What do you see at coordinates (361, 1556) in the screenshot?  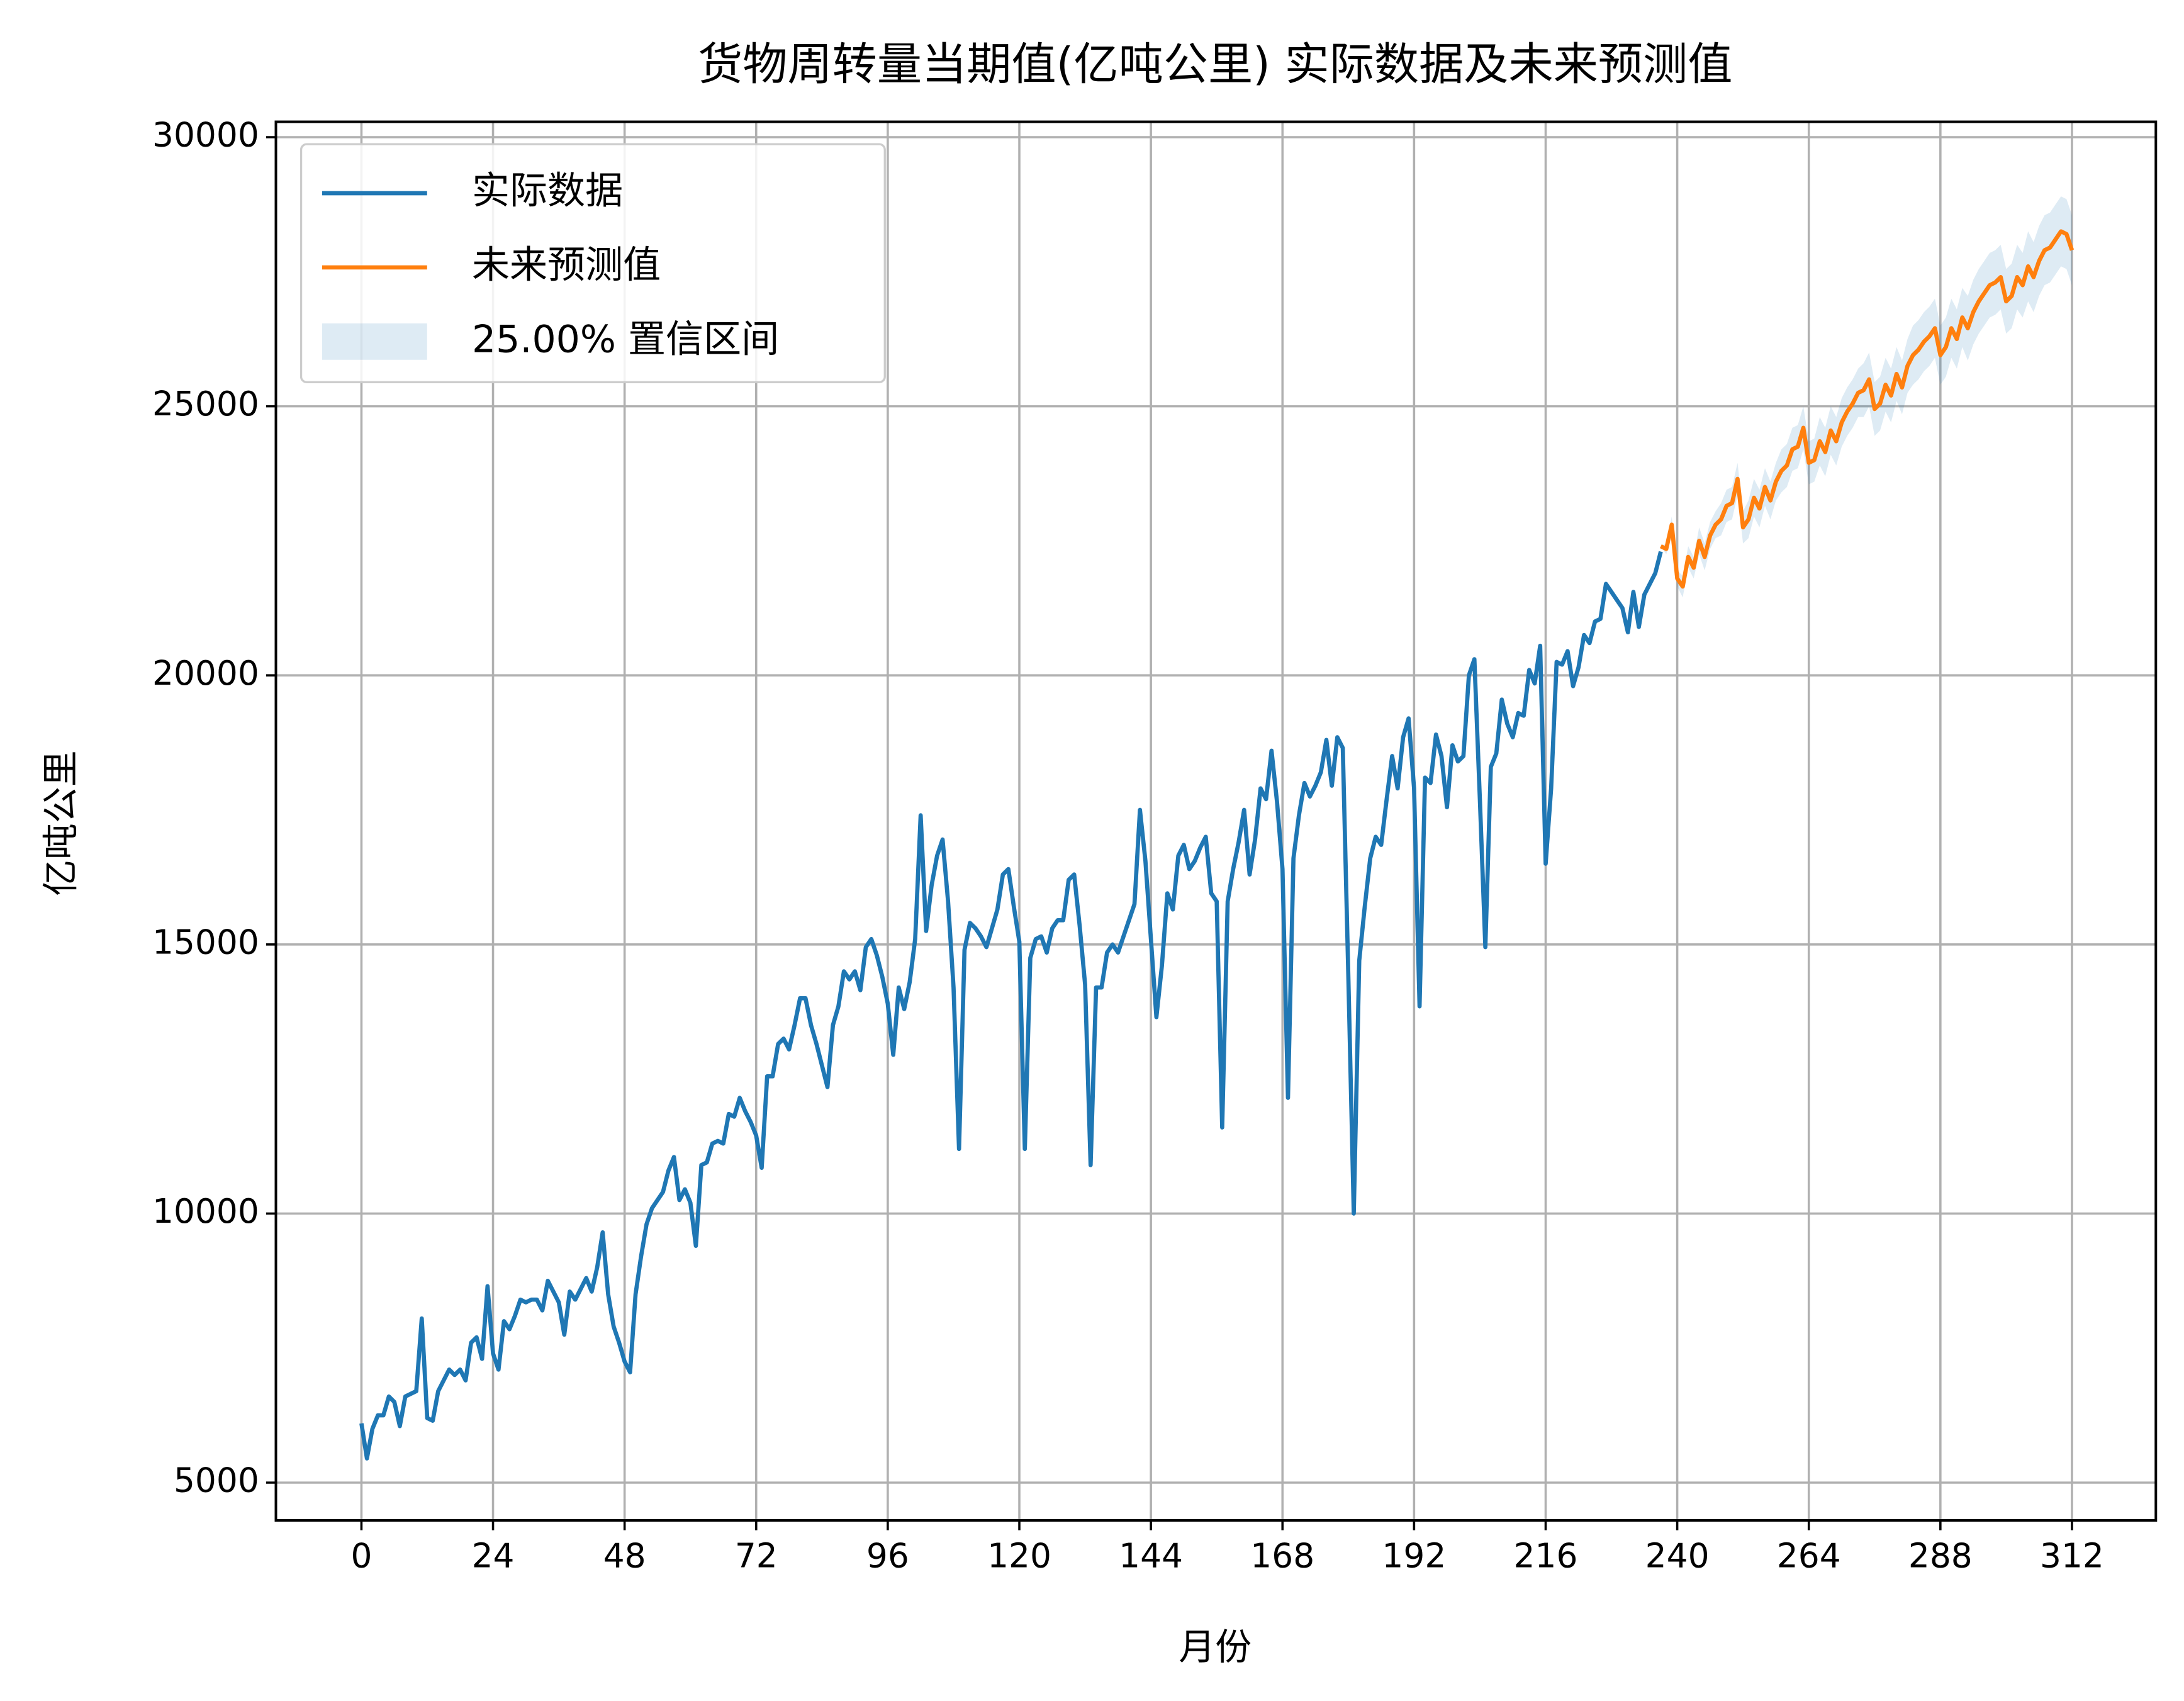 I see `x-tick-label: 0` at bounding box center [361, 1556].